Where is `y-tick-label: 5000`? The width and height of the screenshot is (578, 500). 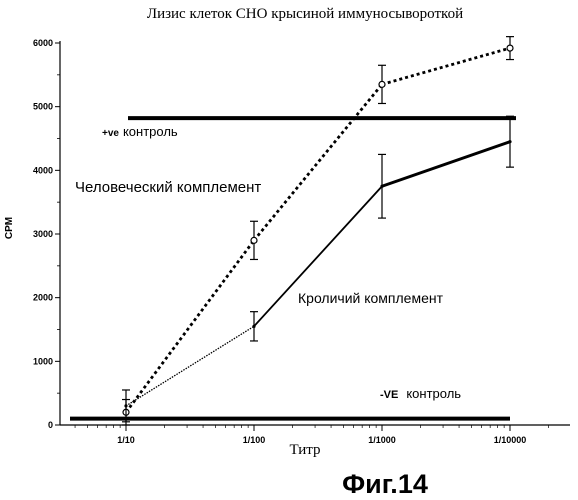
y-tick-label: 5000 is located at coordinates (43, 107).